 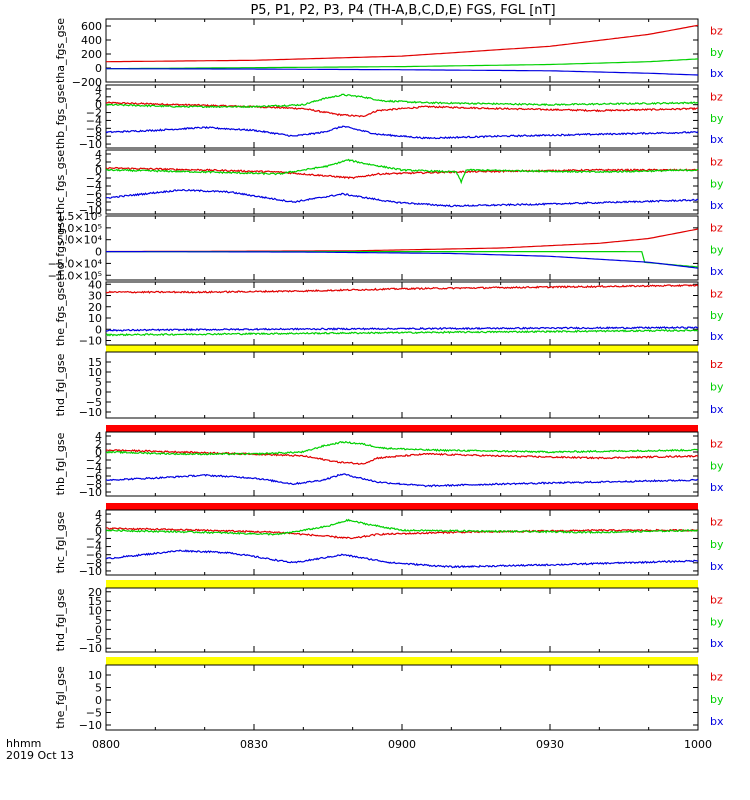 I want to click on y-tick-label: −200, so click(x=87, y=82).